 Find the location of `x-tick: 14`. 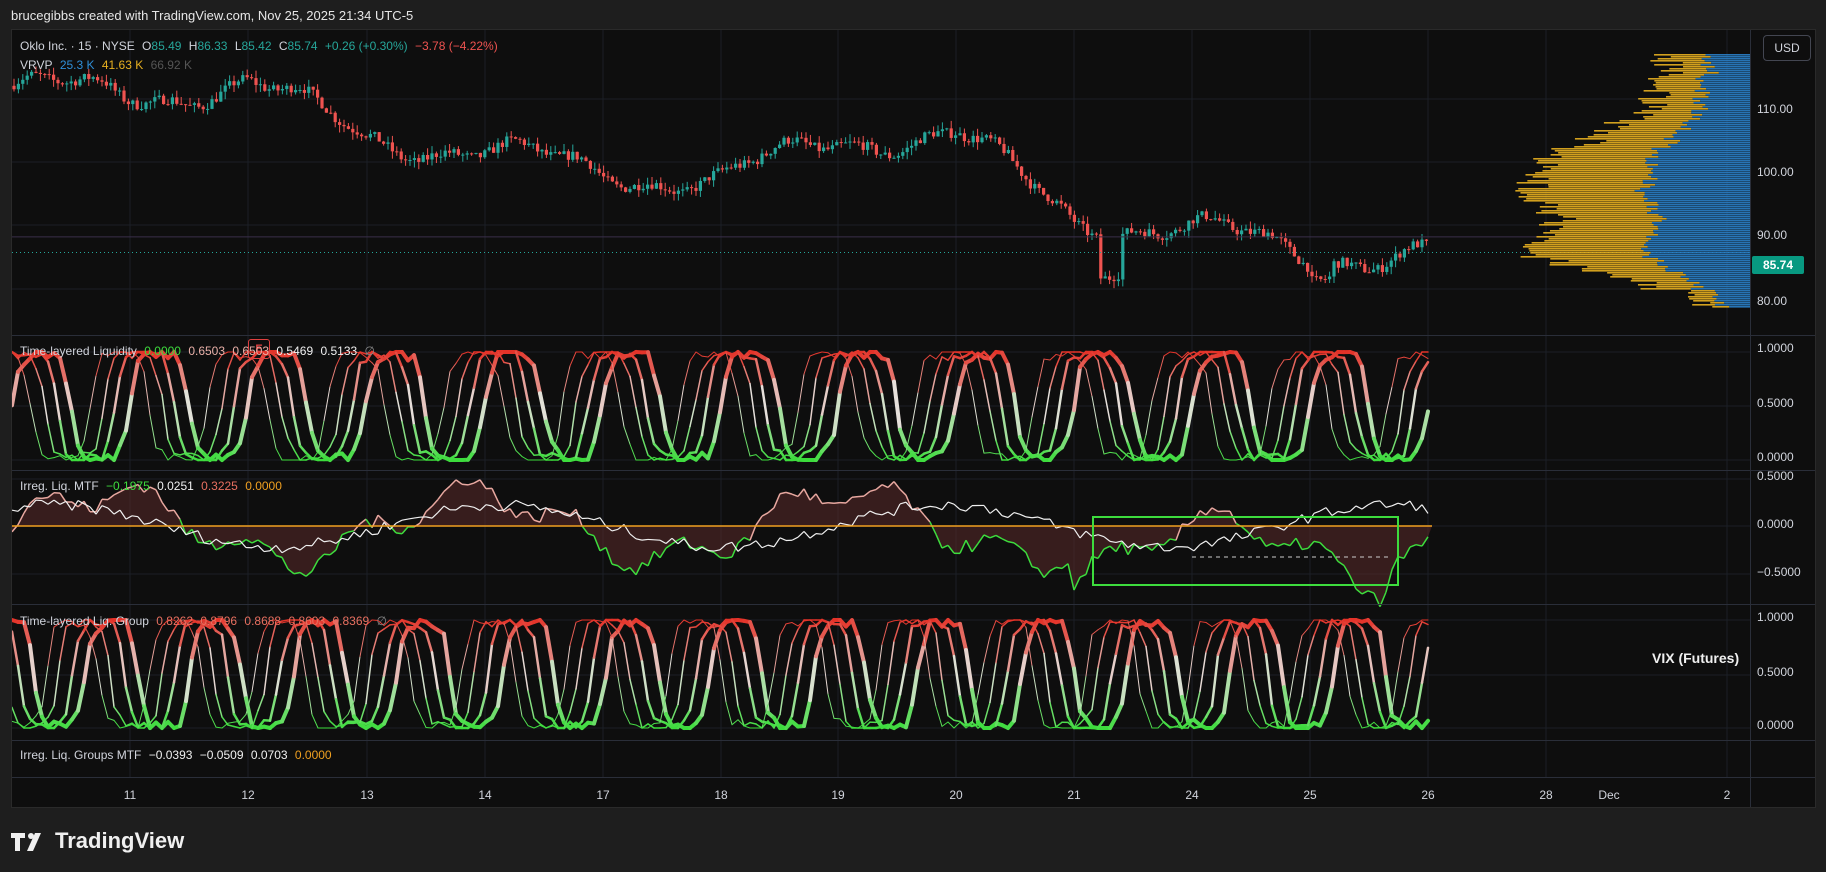

x-tick: 14 is located at coordinates (485, 795).